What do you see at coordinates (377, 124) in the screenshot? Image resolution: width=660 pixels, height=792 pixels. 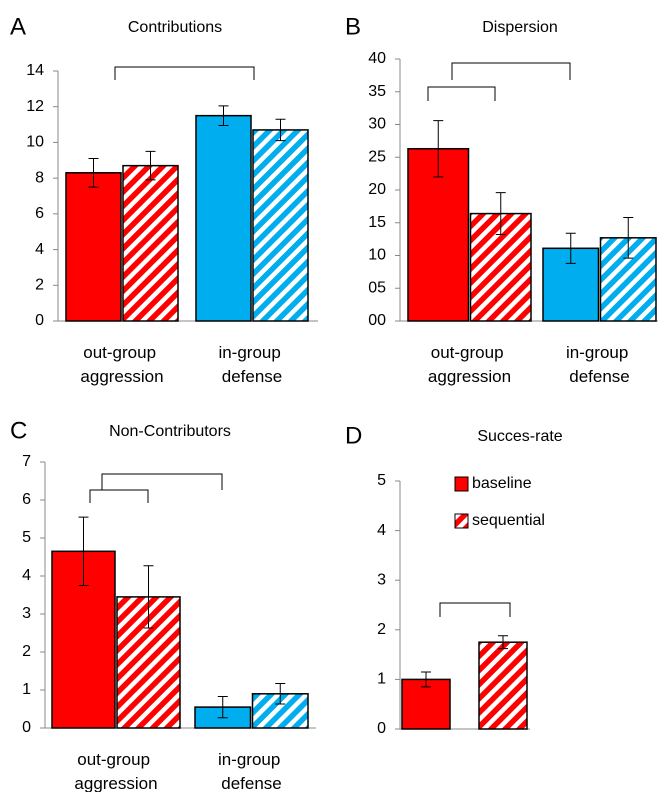 I see `y-tick-label: 30` at bounding box center [377, 124].